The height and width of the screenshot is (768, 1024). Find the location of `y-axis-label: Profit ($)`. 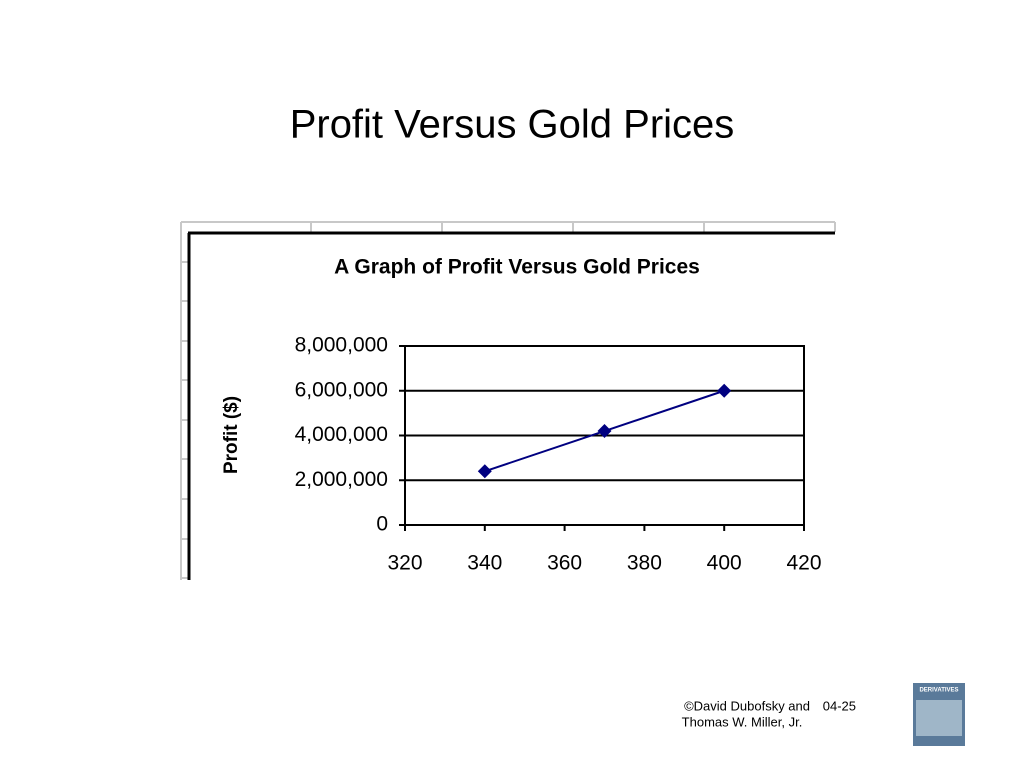

y-axis-label: Profit ($) is located at coordinates (231, 435).